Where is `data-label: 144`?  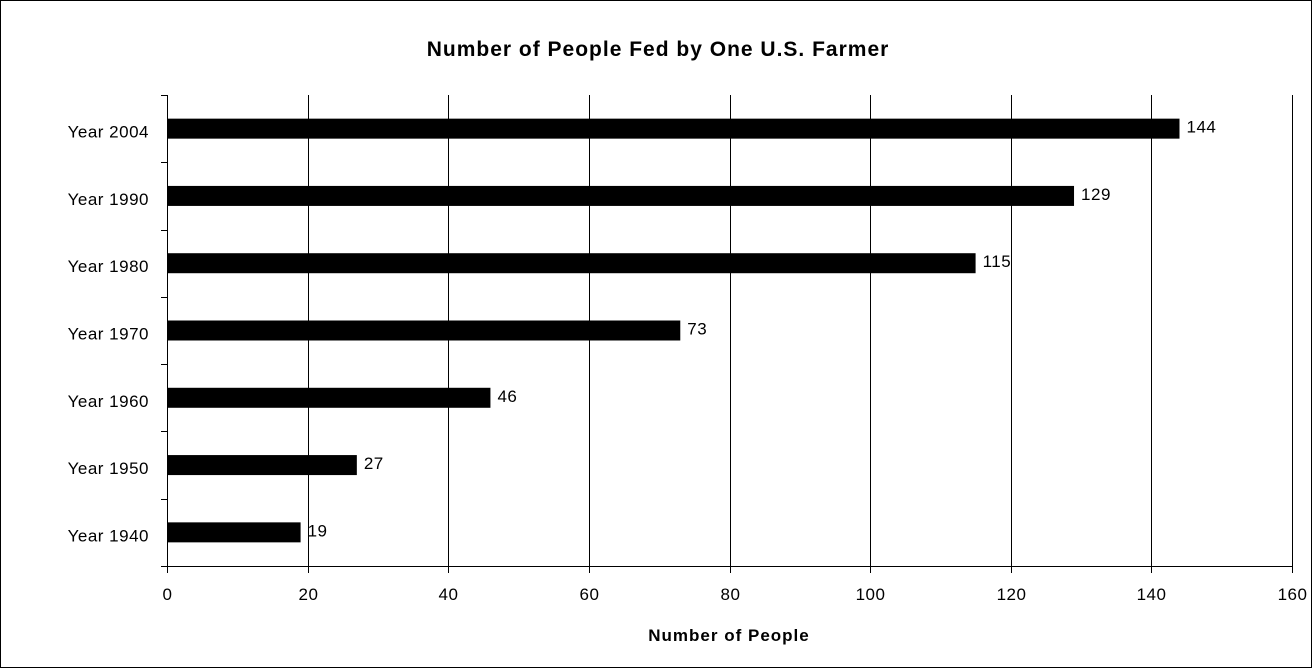 data-label: 144 is located at coordinates (1202, 127).